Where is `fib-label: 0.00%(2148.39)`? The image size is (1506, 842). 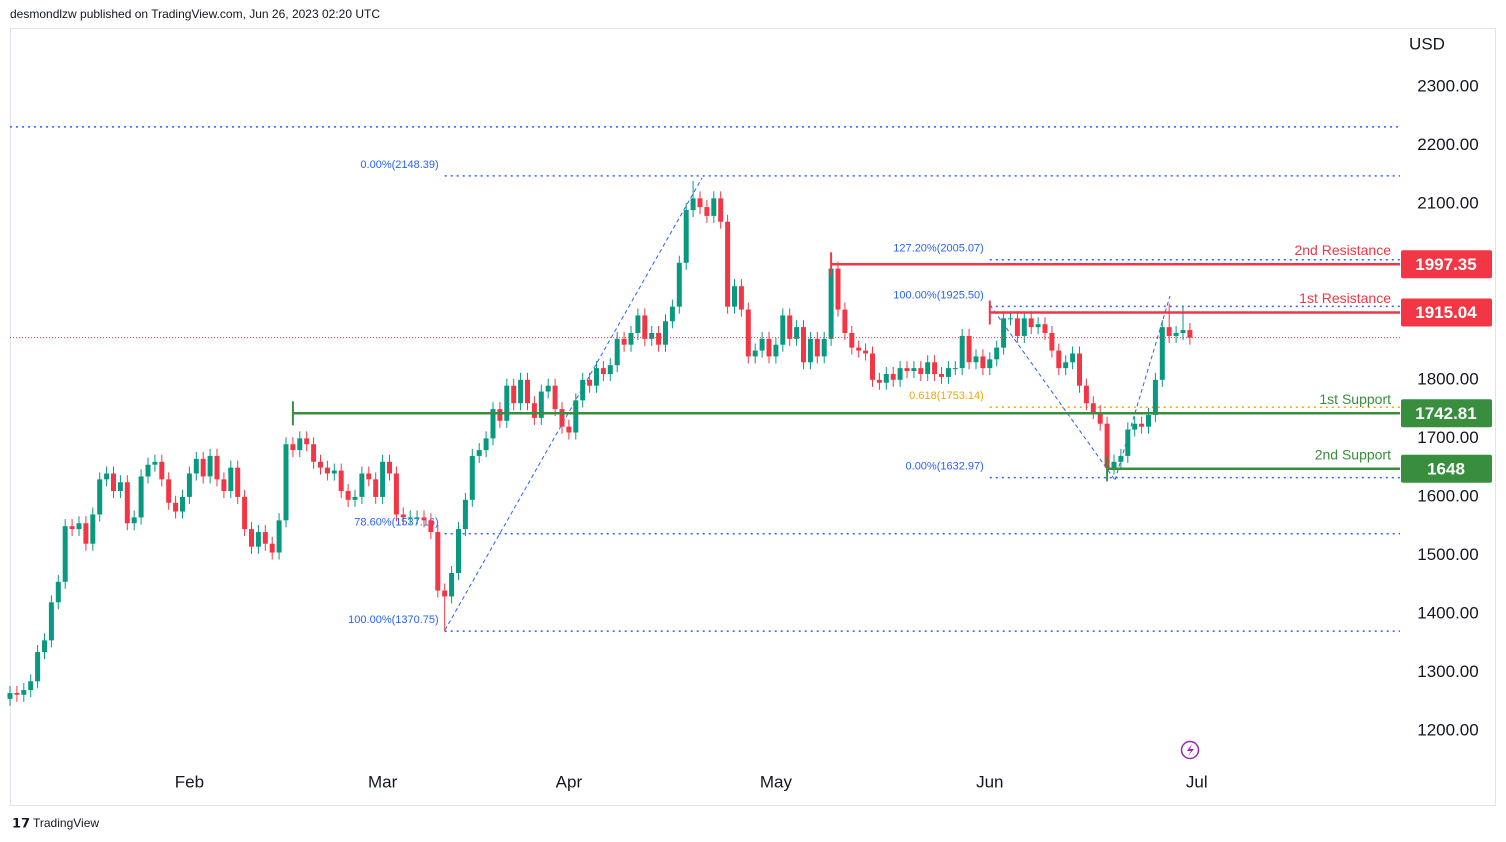 fib-label: 0.00%(2148.39) is located at coordinates (399, 165).